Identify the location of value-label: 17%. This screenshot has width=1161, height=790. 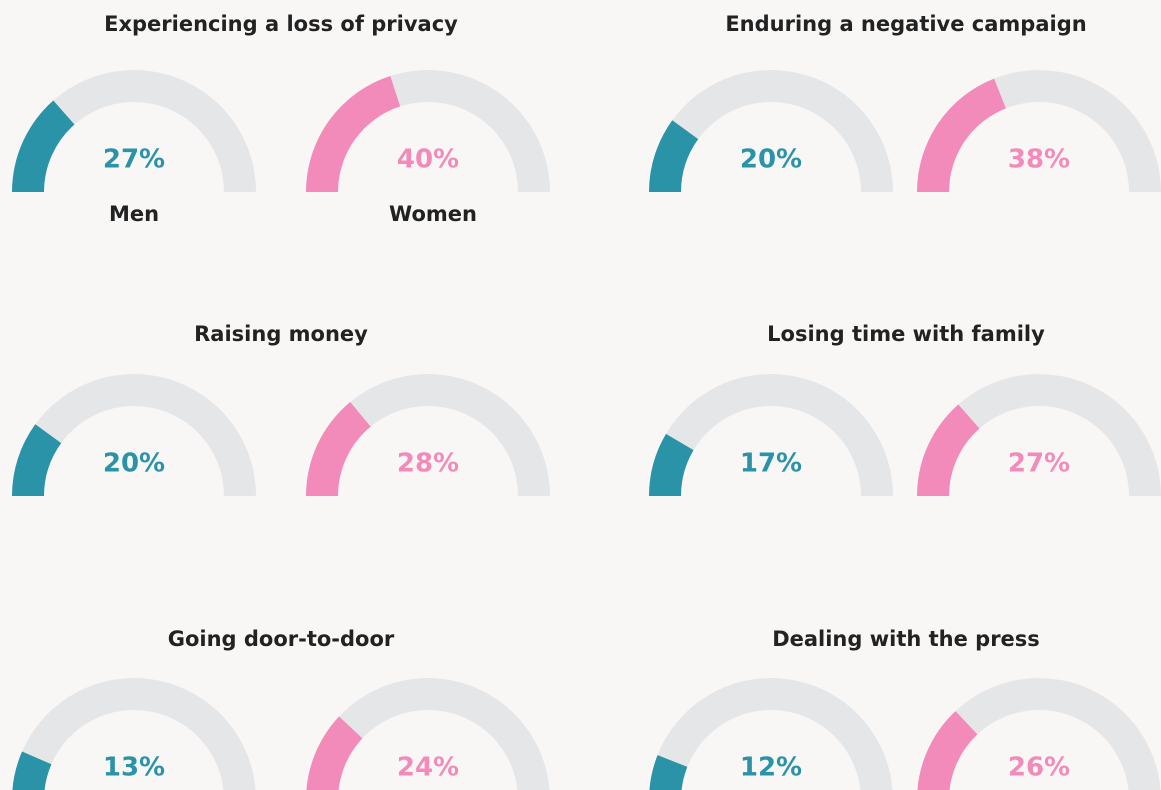
(771, 464).